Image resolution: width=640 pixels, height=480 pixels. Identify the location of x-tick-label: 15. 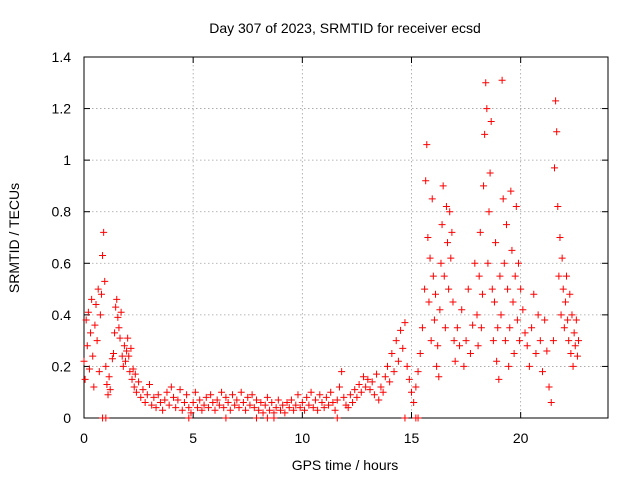
(412, 438).